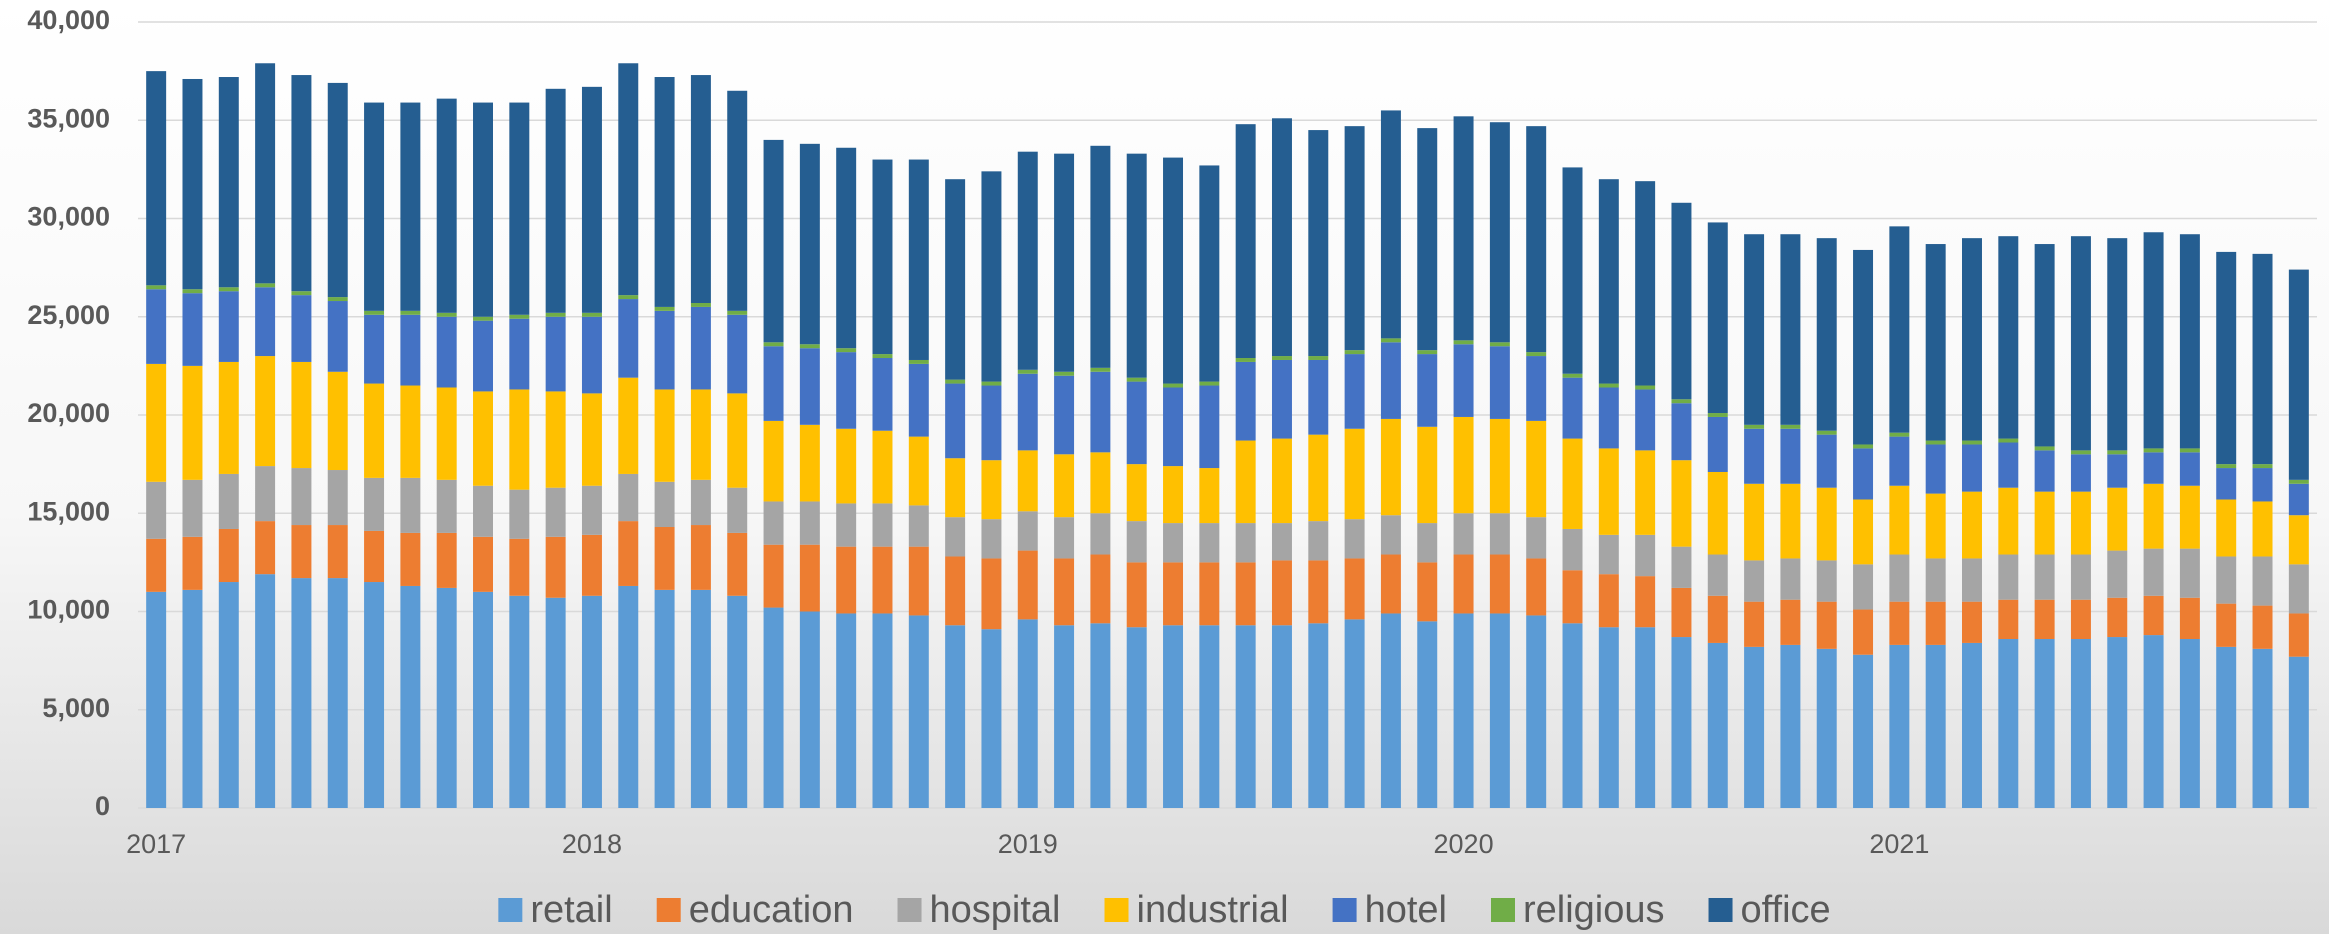  I want to click on y-tick-label: 30,000, so click(68, 217).